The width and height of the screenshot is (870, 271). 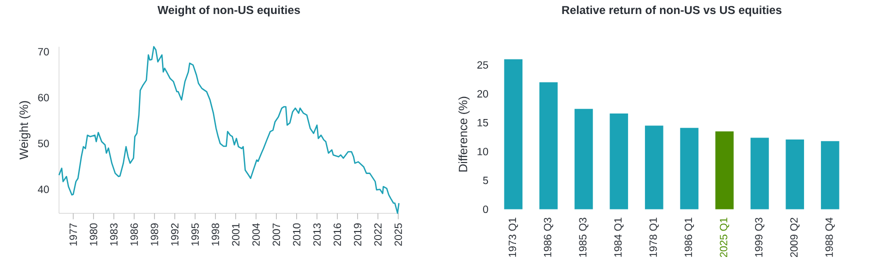 I want to click on y-tick-label: 5, so click(x=485, y=180).